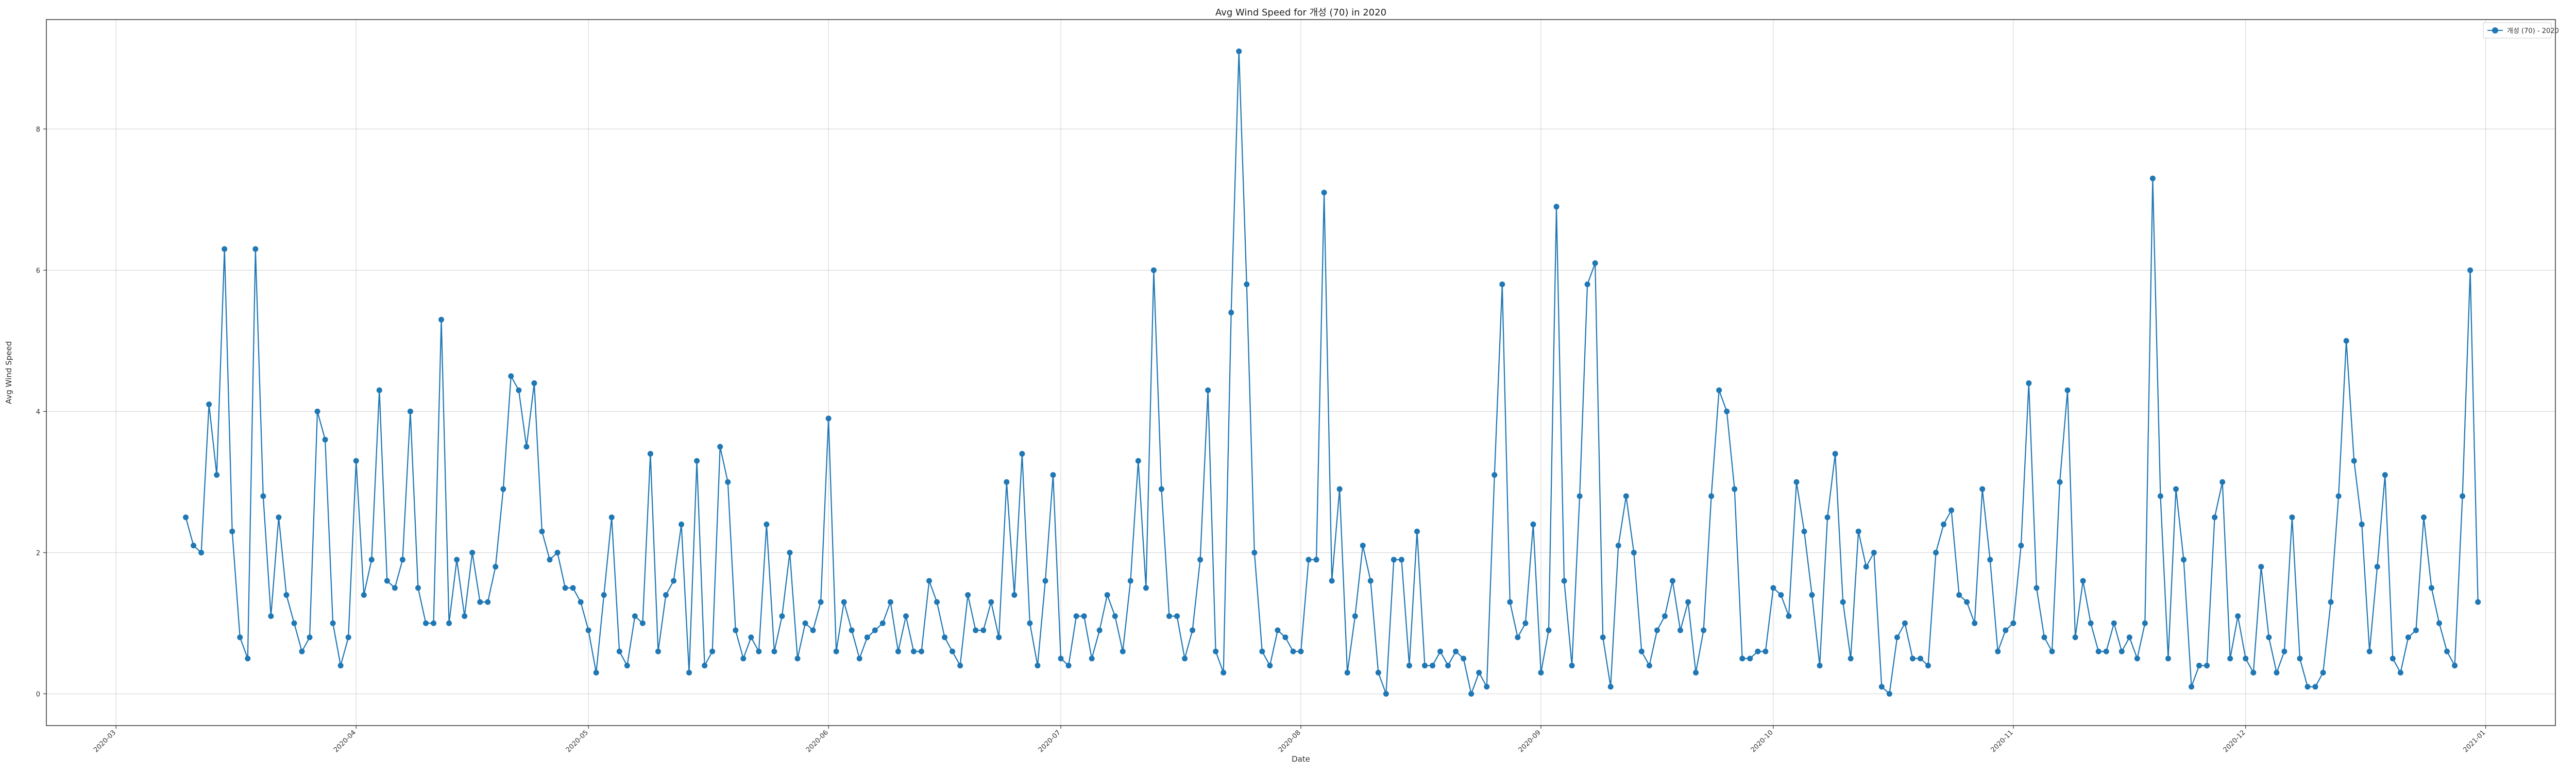 This screenshot has width=2576, height=773. What do you see at coordinates (2002, 741) in the screenshot?
I see `x-tick-label: 2020-11` at bounding box center [2002, 741].